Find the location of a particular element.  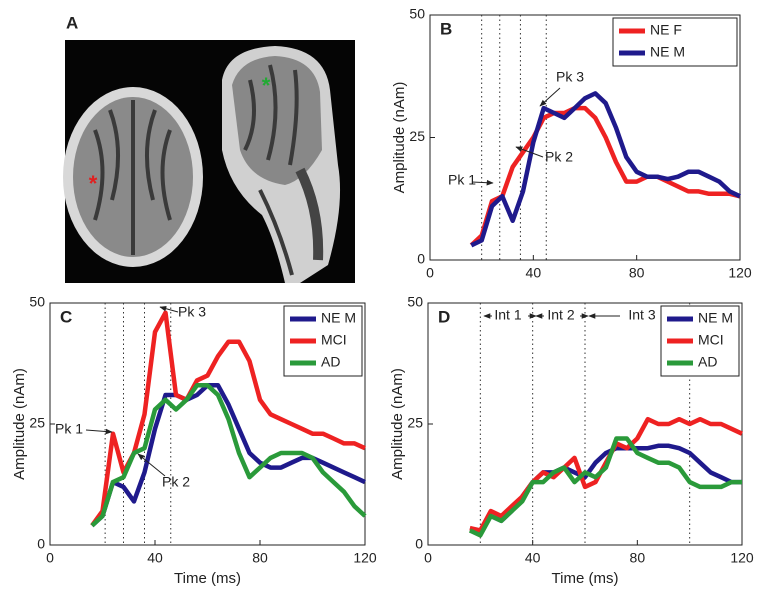

panel-label: C is located at coordinates (66, 316).